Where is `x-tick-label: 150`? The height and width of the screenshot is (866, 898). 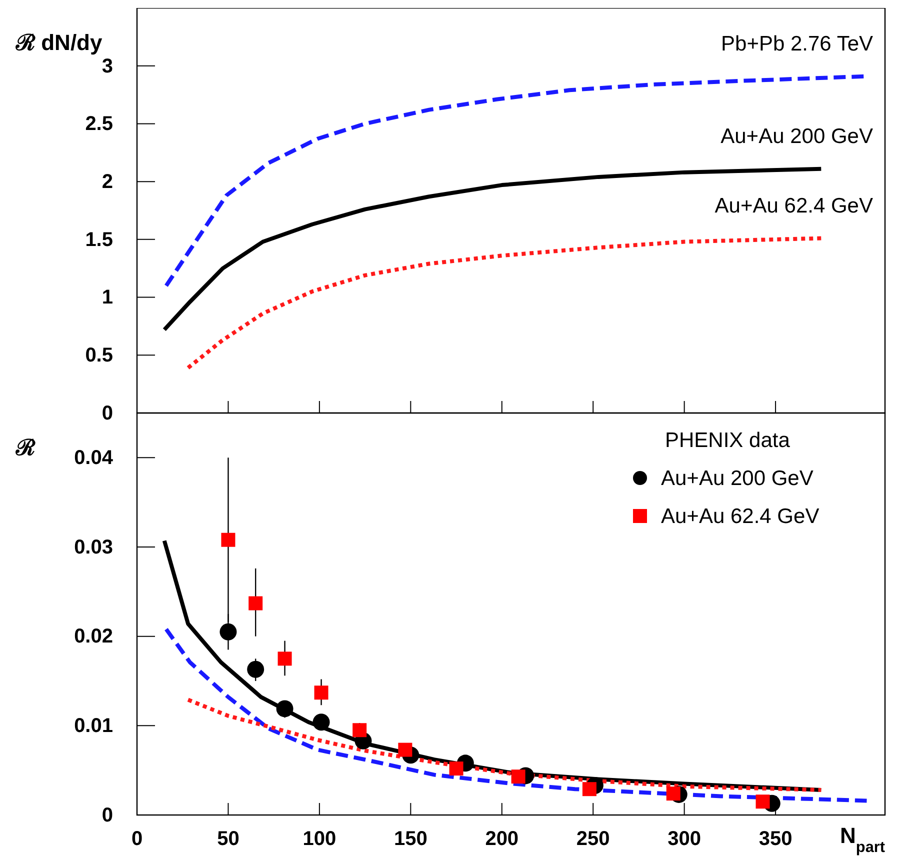
x-tick-label: 150 is located at coordinates (411, 839).